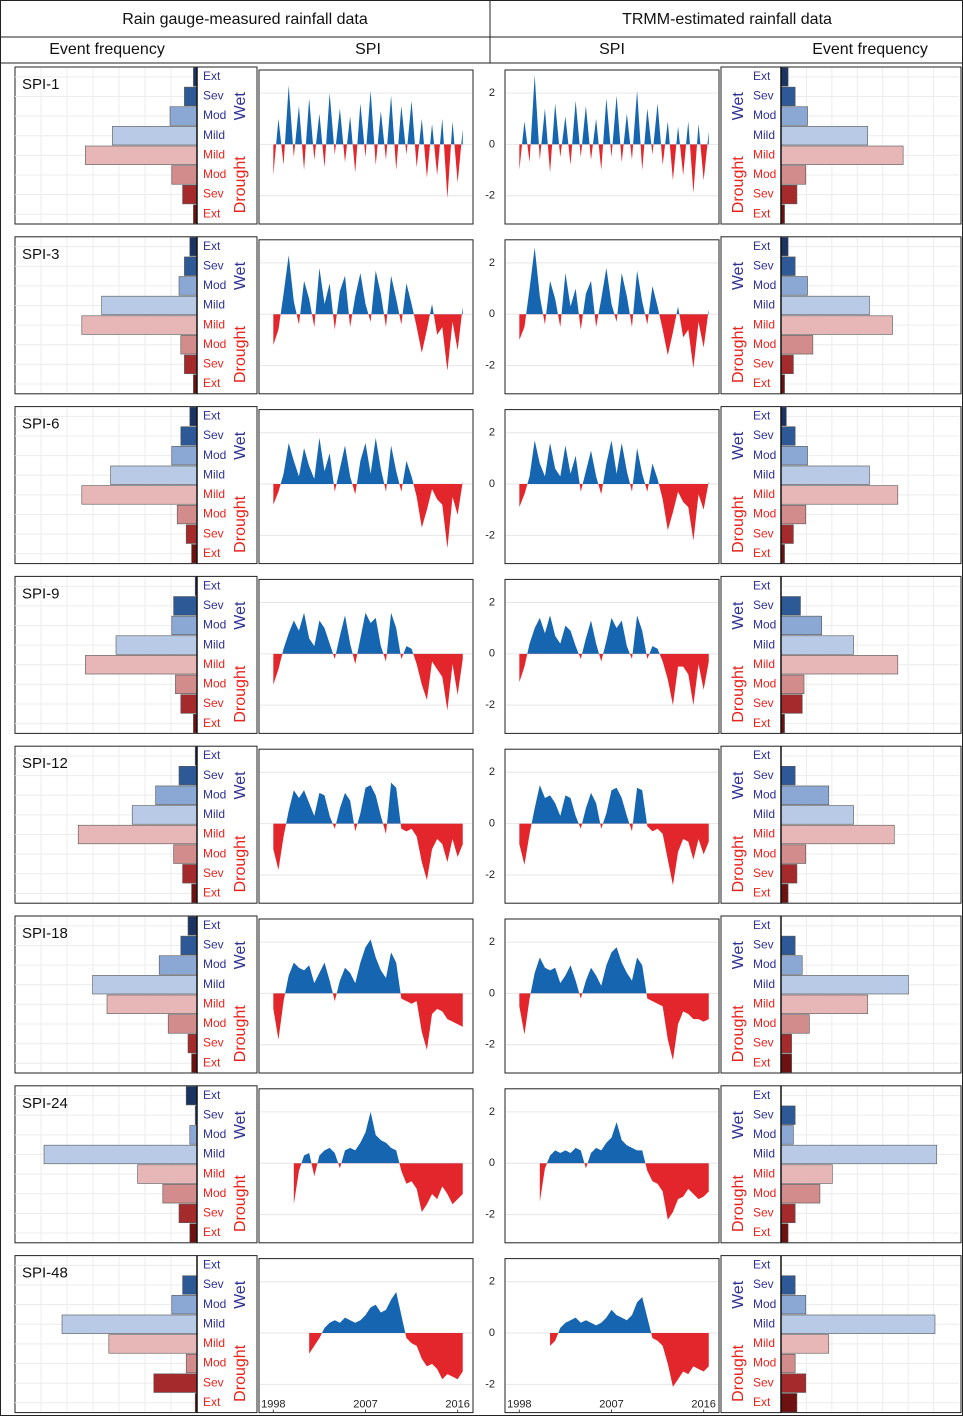 The height and width of the screenshot is (1416, 963). What do you see at coordinates (273, 1405) in the screenshot?
I see `x-tick-label: 1998` at bounding box center [273, 1405].